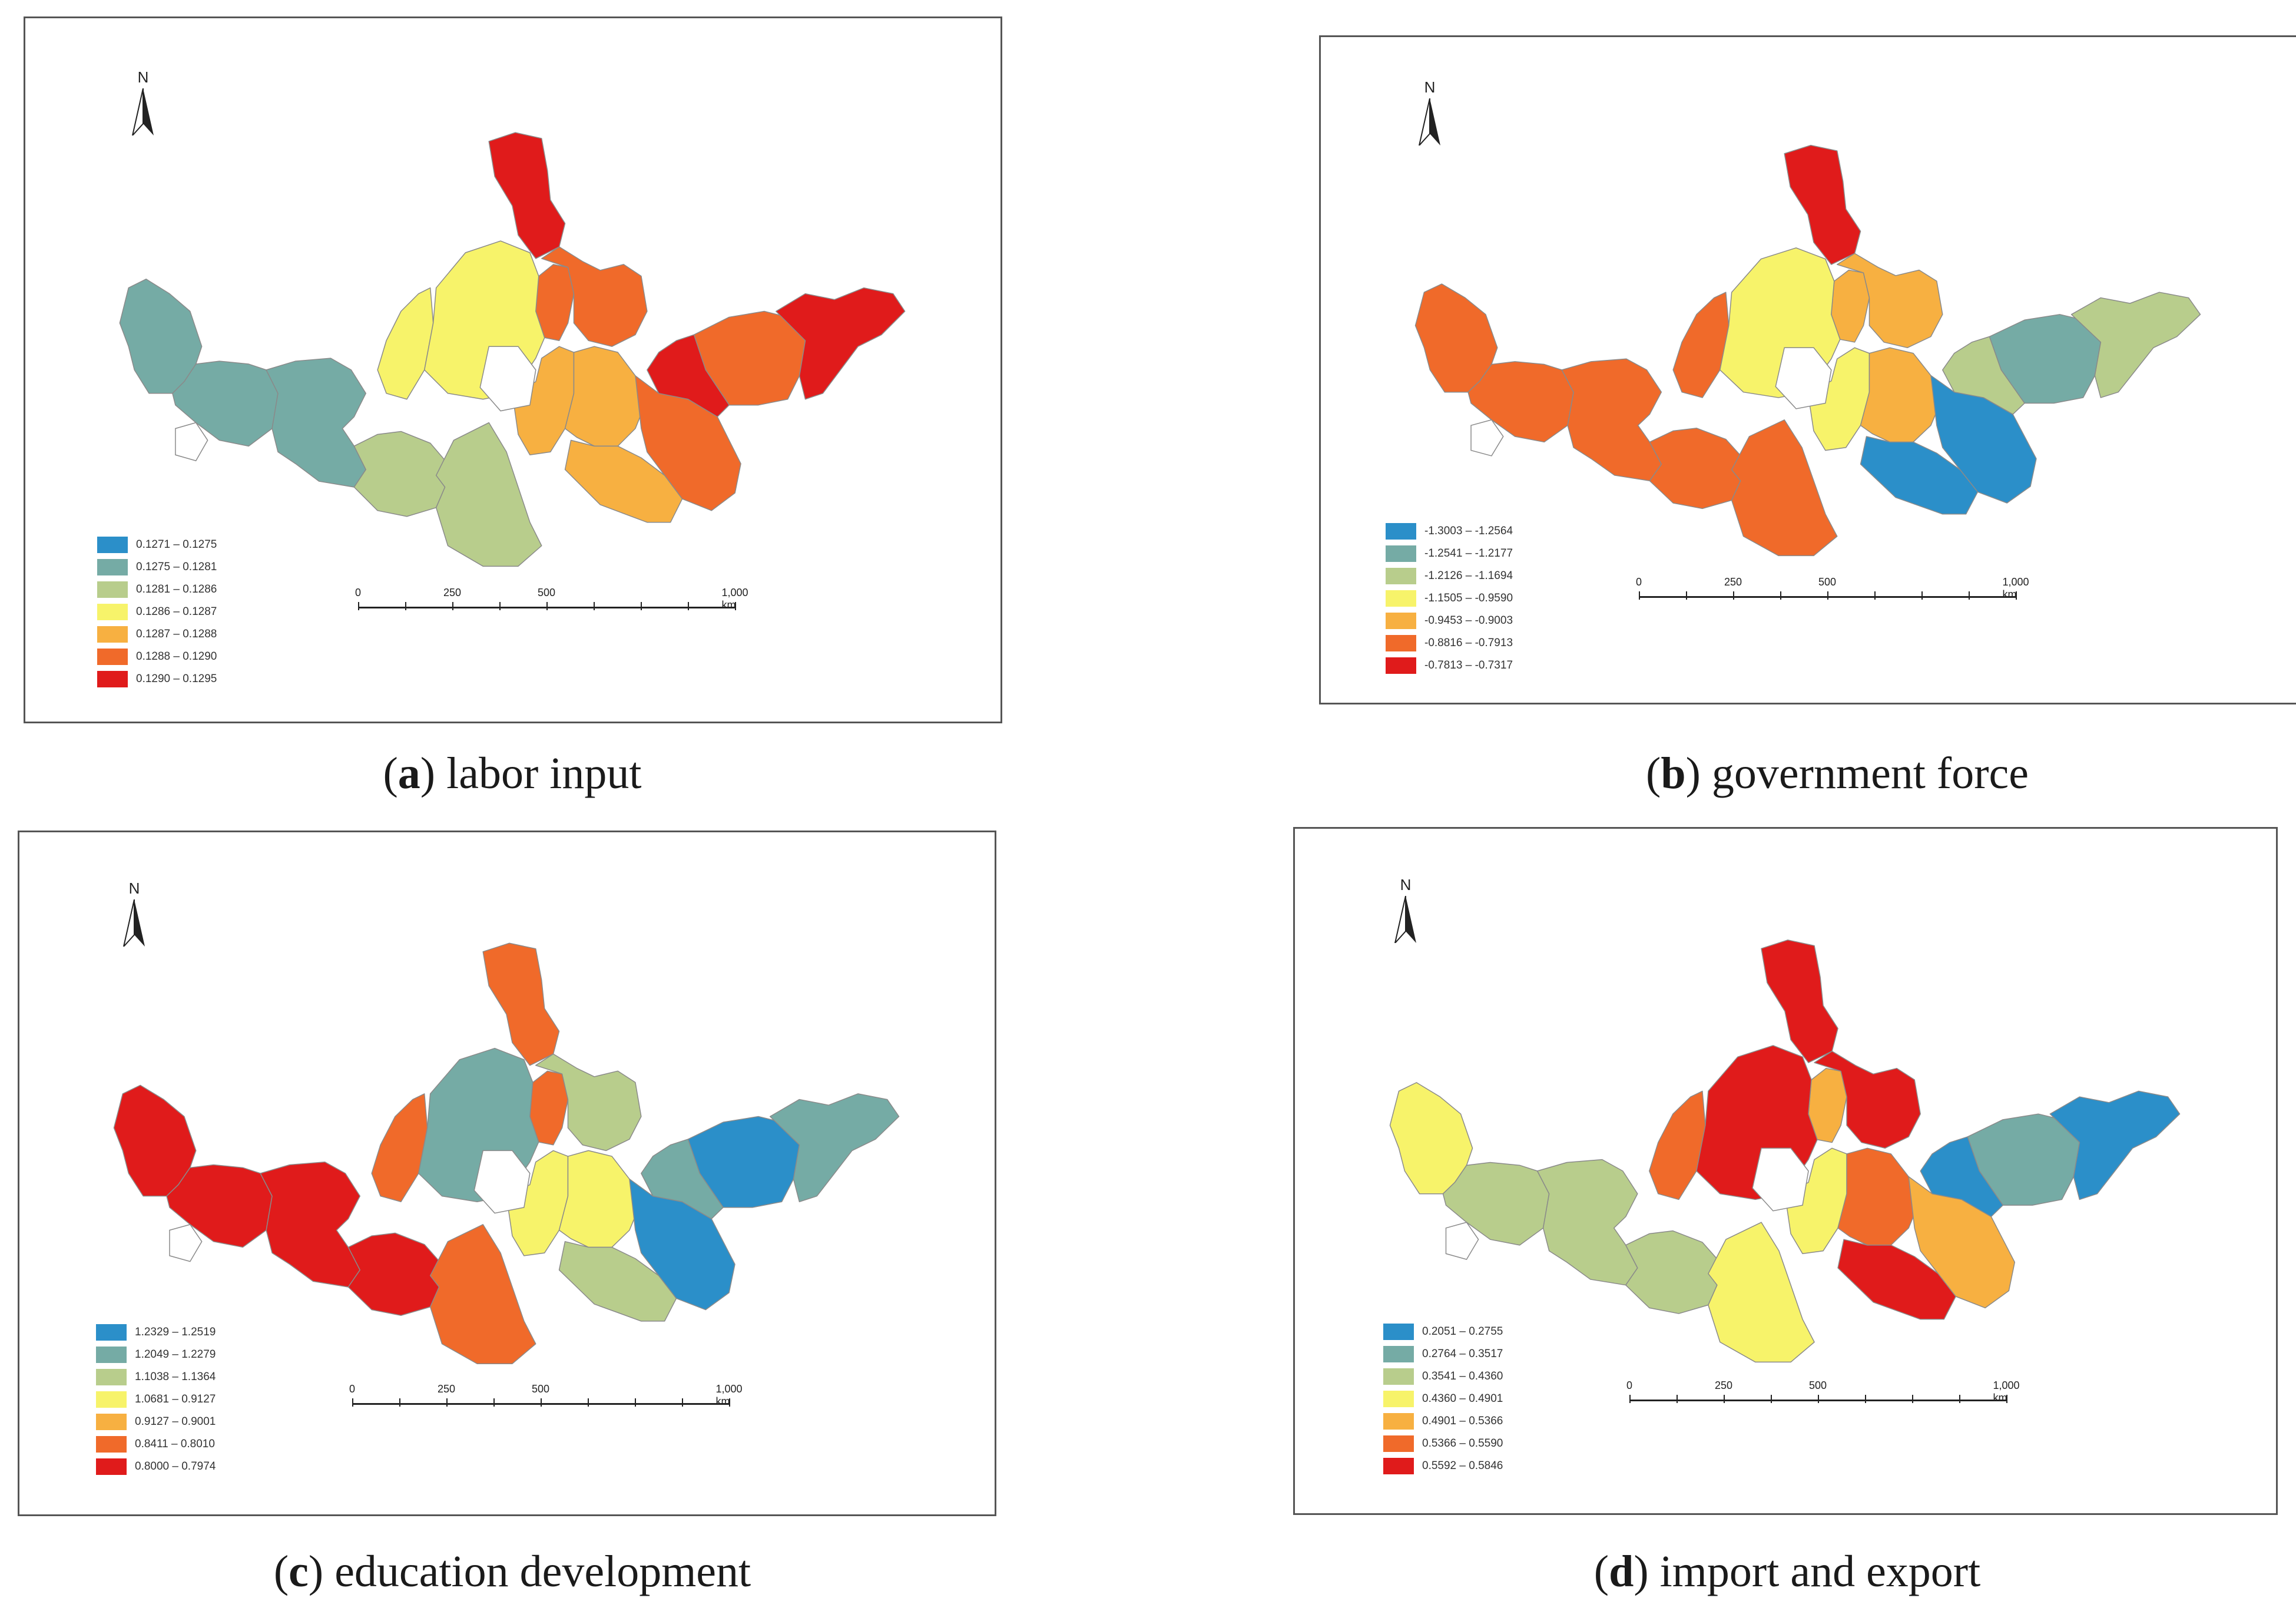 This screenshot has height=1621, width=2296. I want to click on legend-label: 0.5592 – 0.5846, so click(1462, 1466).